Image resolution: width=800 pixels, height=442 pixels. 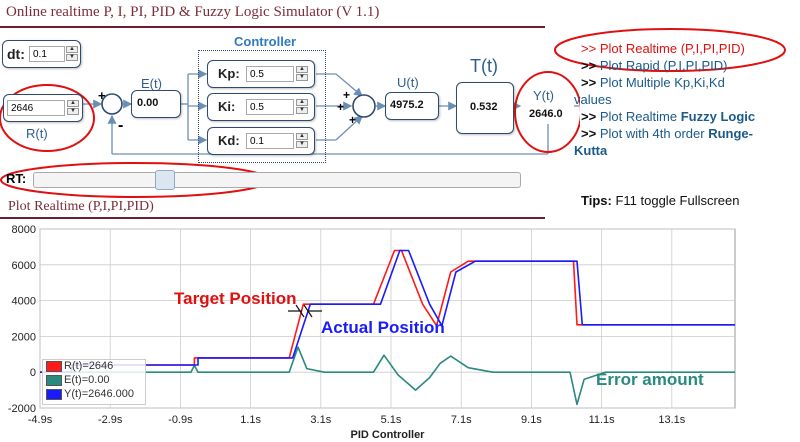 I want to click on kd-block: Kd: 0.1 ▲ ▼, so click(x=261, y=141).